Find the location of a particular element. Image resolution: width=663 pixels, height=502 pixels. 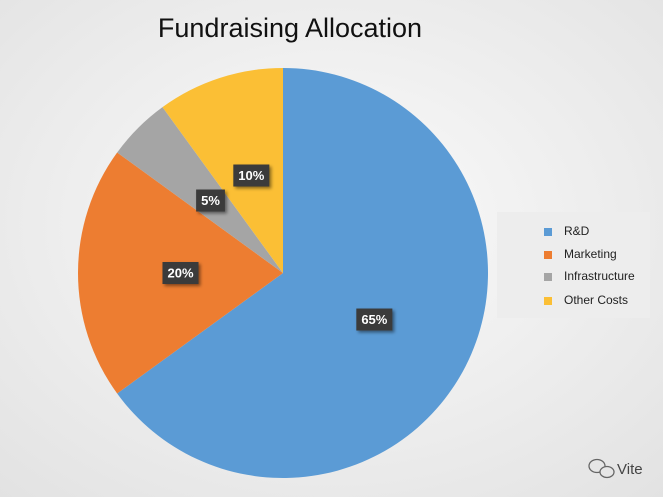

data-label-text: 65% is located at coordinates (374, 319).